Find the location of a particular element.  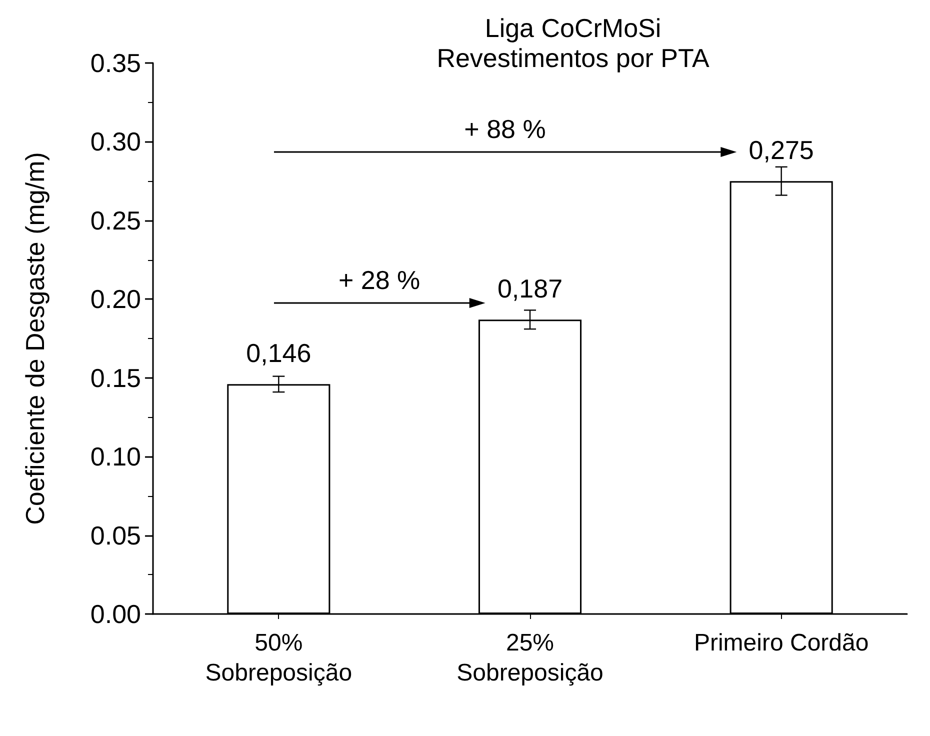

x-tick-label: 50% Sobreposição is located at coordinates (278, 658).